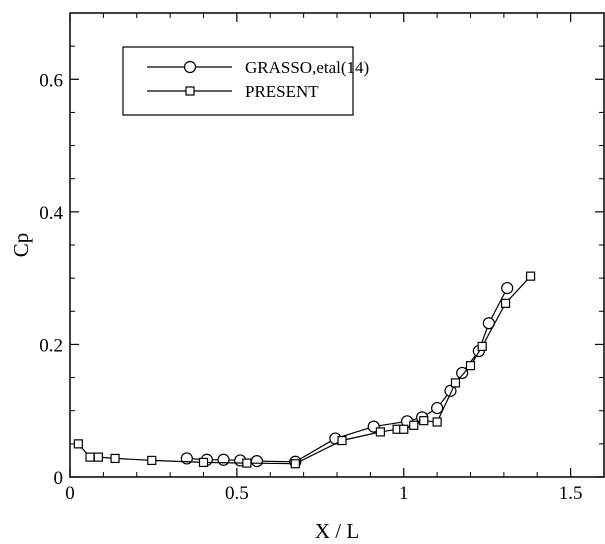 This screenshot has height=544, width=605. What do you see at coordinates (337, 531) in the screenshot?
I see `x-axis-label: X / L` at bounding box center [337, 531].